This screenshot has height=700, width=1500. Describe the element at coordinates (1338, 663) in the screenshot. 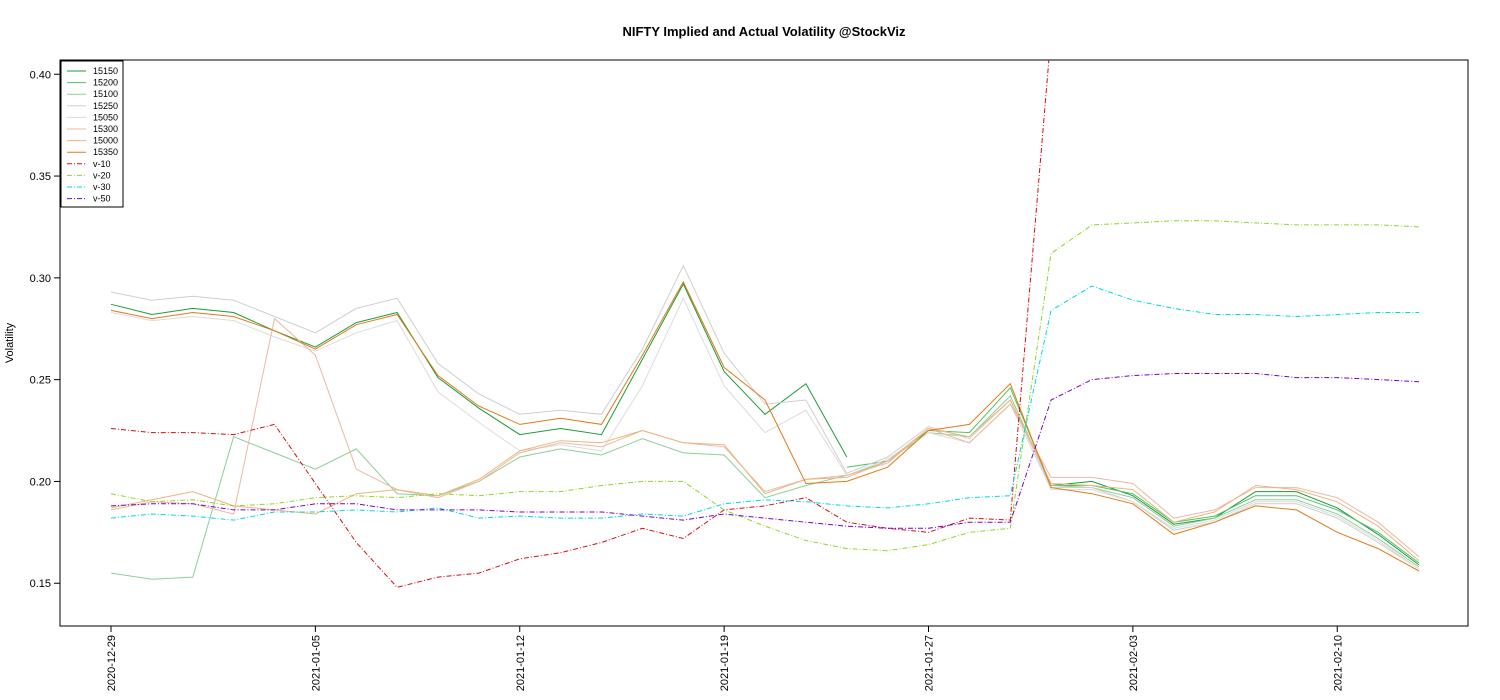

I see `x-tick-label: 2021-02-10` at that location.